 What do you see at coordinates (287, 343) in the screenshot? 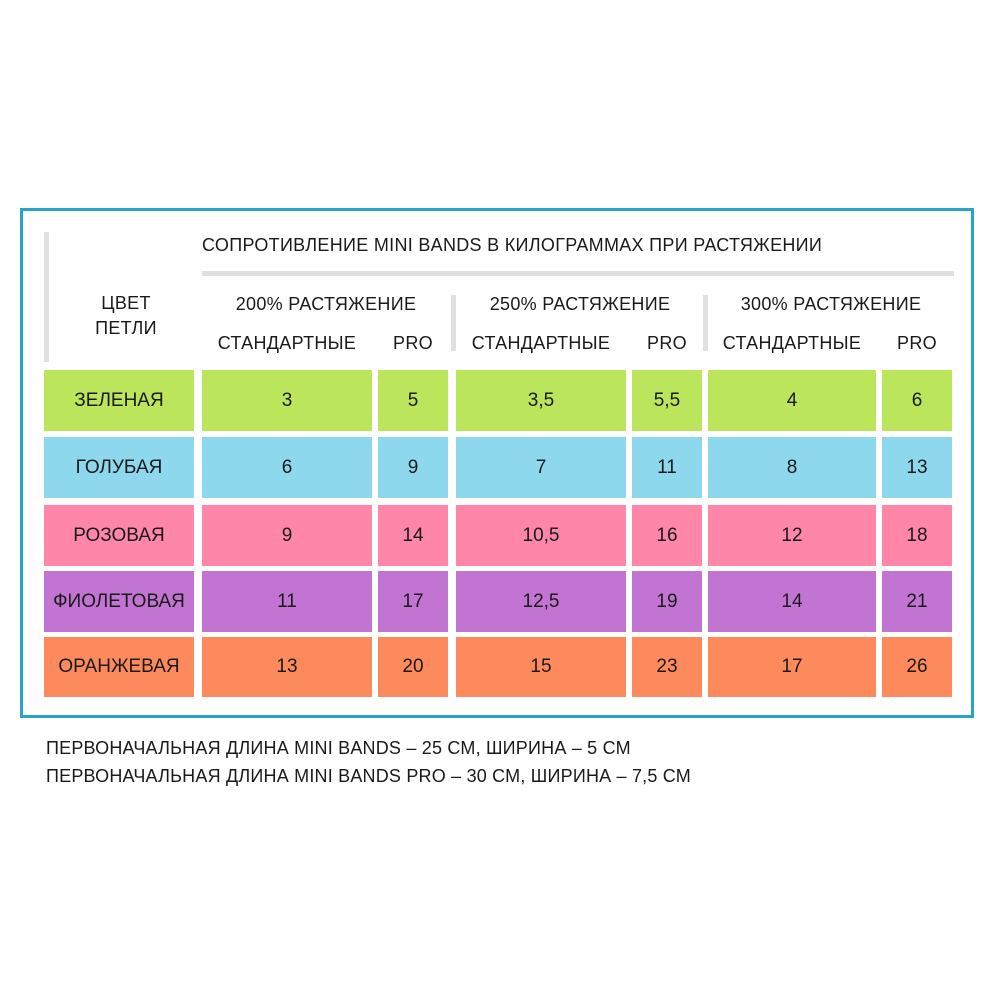
I see `group-200-std-label: СТАНДАРТНЫЕ` at bounding box center [287, 343].